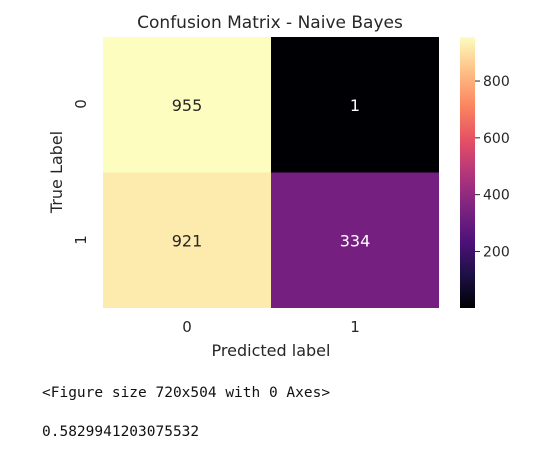  What do you see at coordinates (492, 167) in the screenshot?
I see `colorbar-ticks: 200 400 600 800` at bounding box center [492, 167].